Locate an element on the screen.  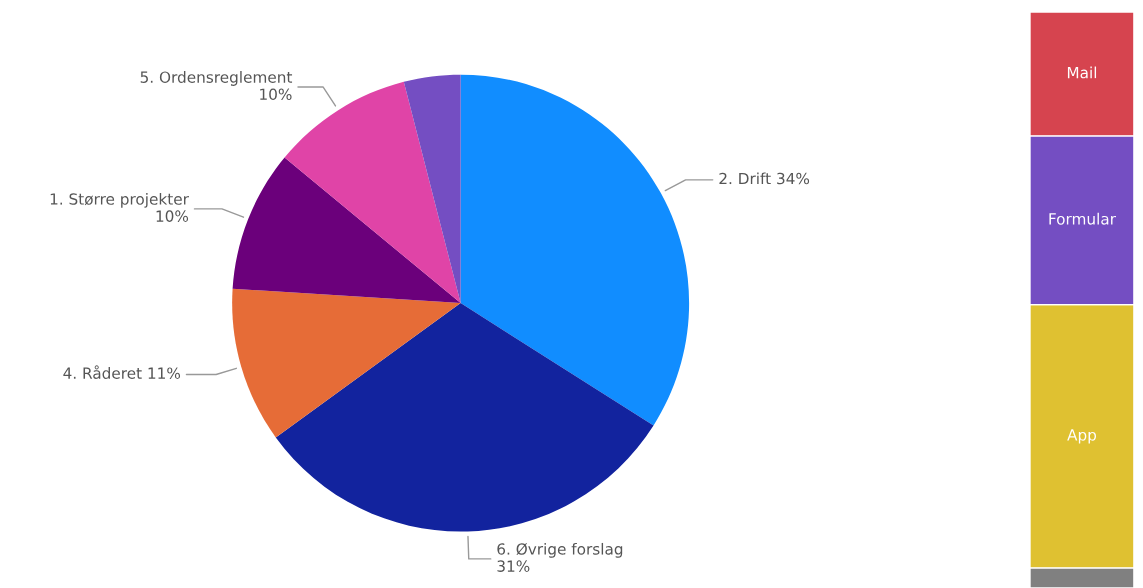
series-label: Mail is located at coordinates (1082, 72).